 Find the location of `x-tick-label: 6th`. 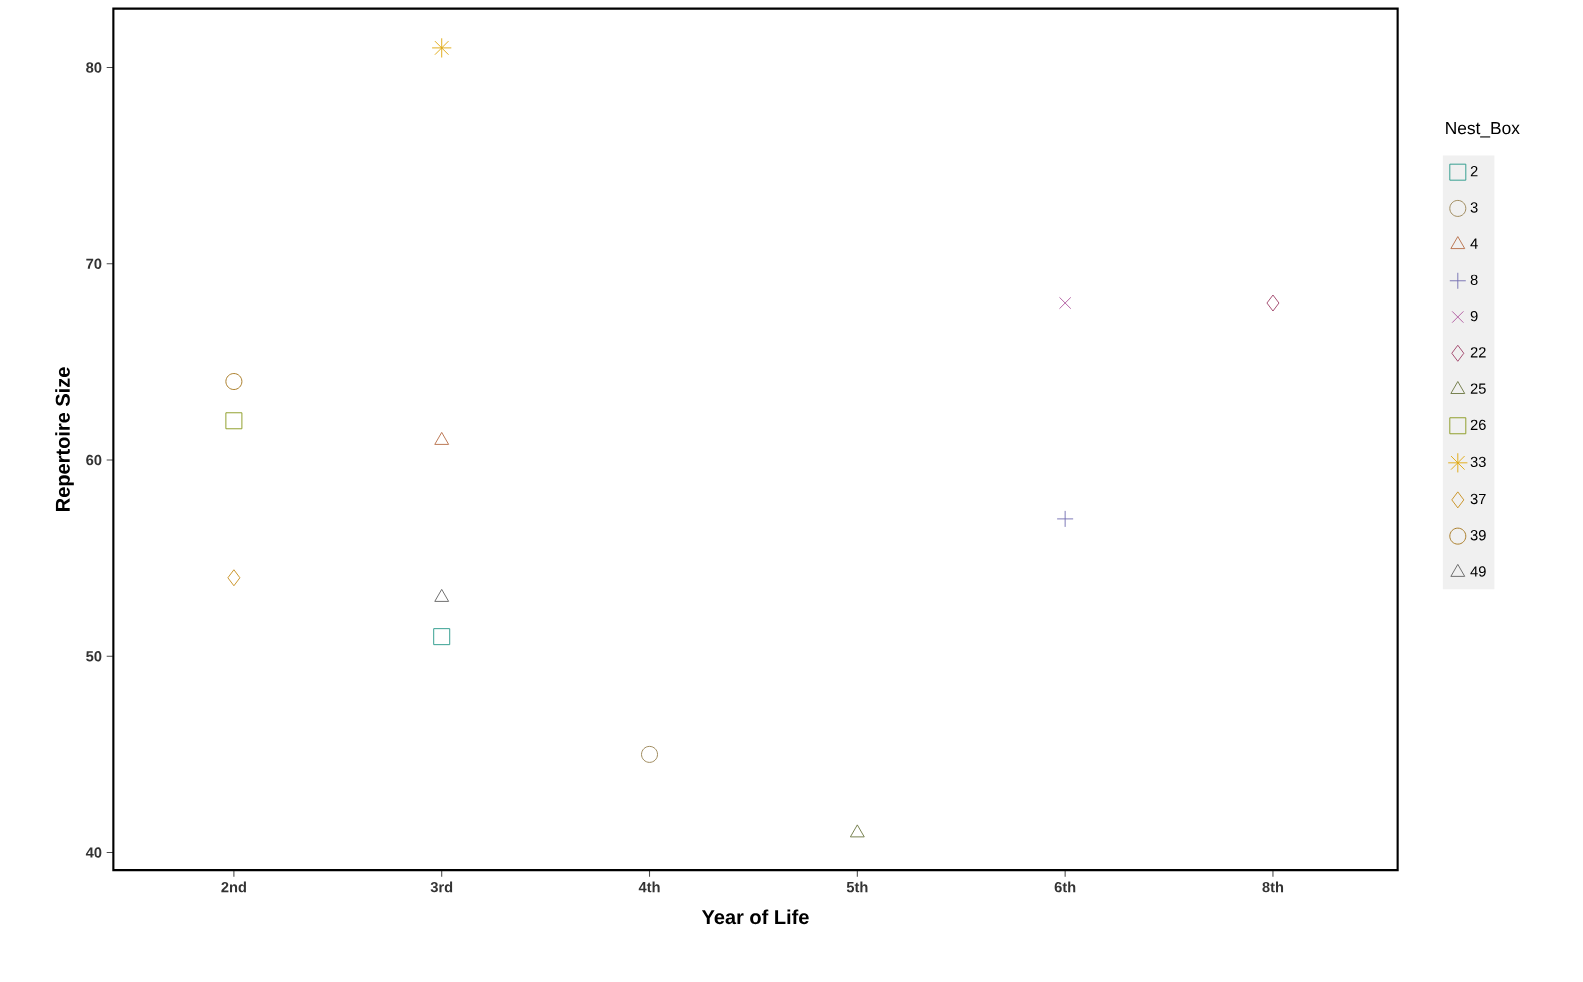

x-tick-label: 6th is located at coordinates (1065, 887).